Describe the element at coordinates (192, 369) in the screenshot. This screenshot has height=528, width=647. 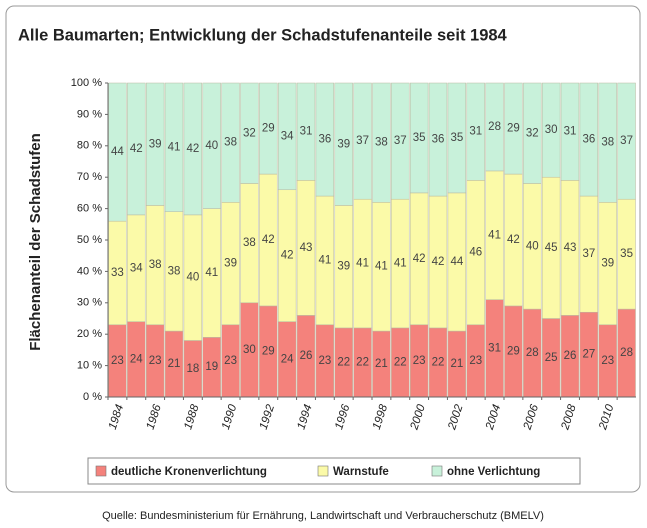
I see `data-label: 18` at that location.